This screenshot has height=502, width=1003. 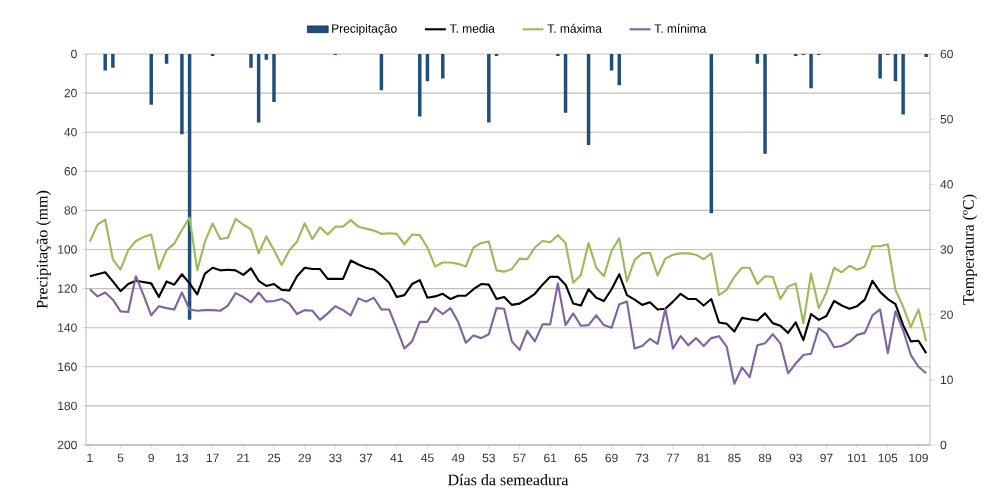 What do you see at coordinates (581, 458) in the screenshot?
I see `x-tick-label: 65` at bounding box center [581, 458].